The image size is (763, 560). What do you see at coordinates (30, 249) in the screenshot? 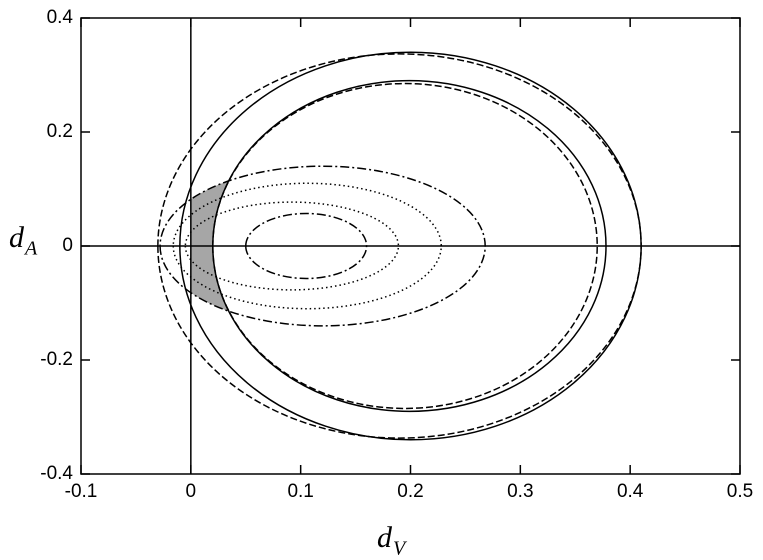
I see `y-axis-label-sub: A` at bounding box center [30, 249].